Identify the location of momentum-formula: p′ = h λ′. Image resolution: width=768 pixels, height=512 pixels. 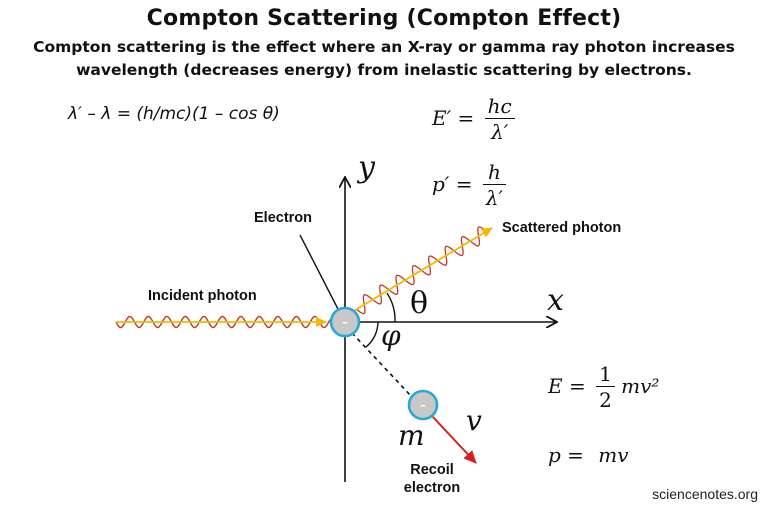
(469, 185).